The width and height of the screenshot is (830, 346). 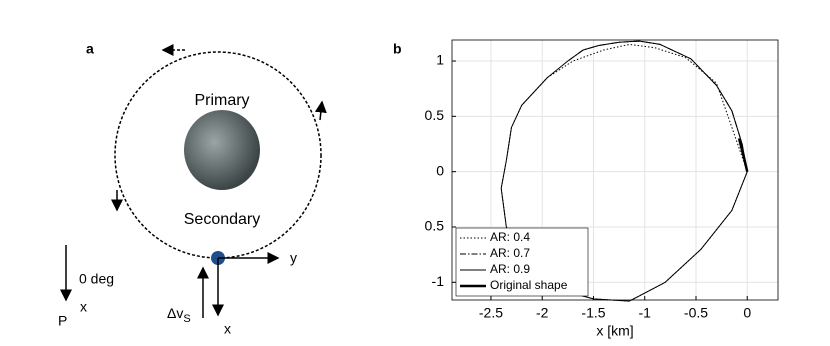 I want to click on primary-label: Primary, so click(x=221, y=100).